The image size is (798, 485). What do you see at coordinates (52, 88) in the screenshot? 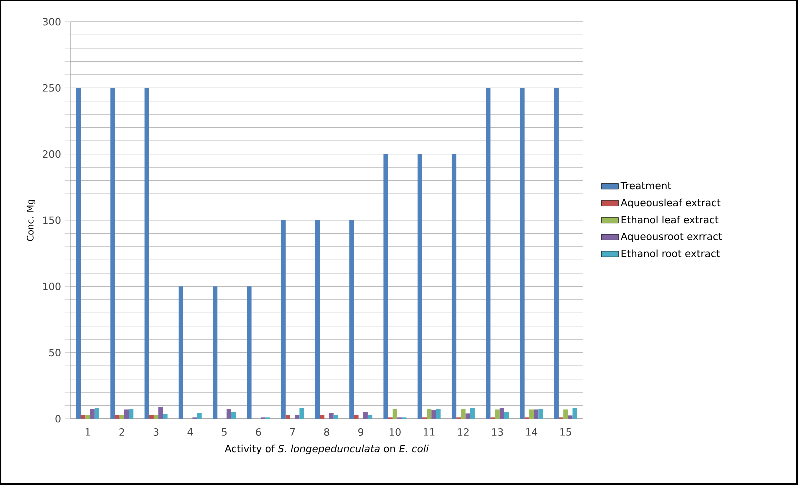
I see `y-tick-label: 250` at bounding box center [52, 88].